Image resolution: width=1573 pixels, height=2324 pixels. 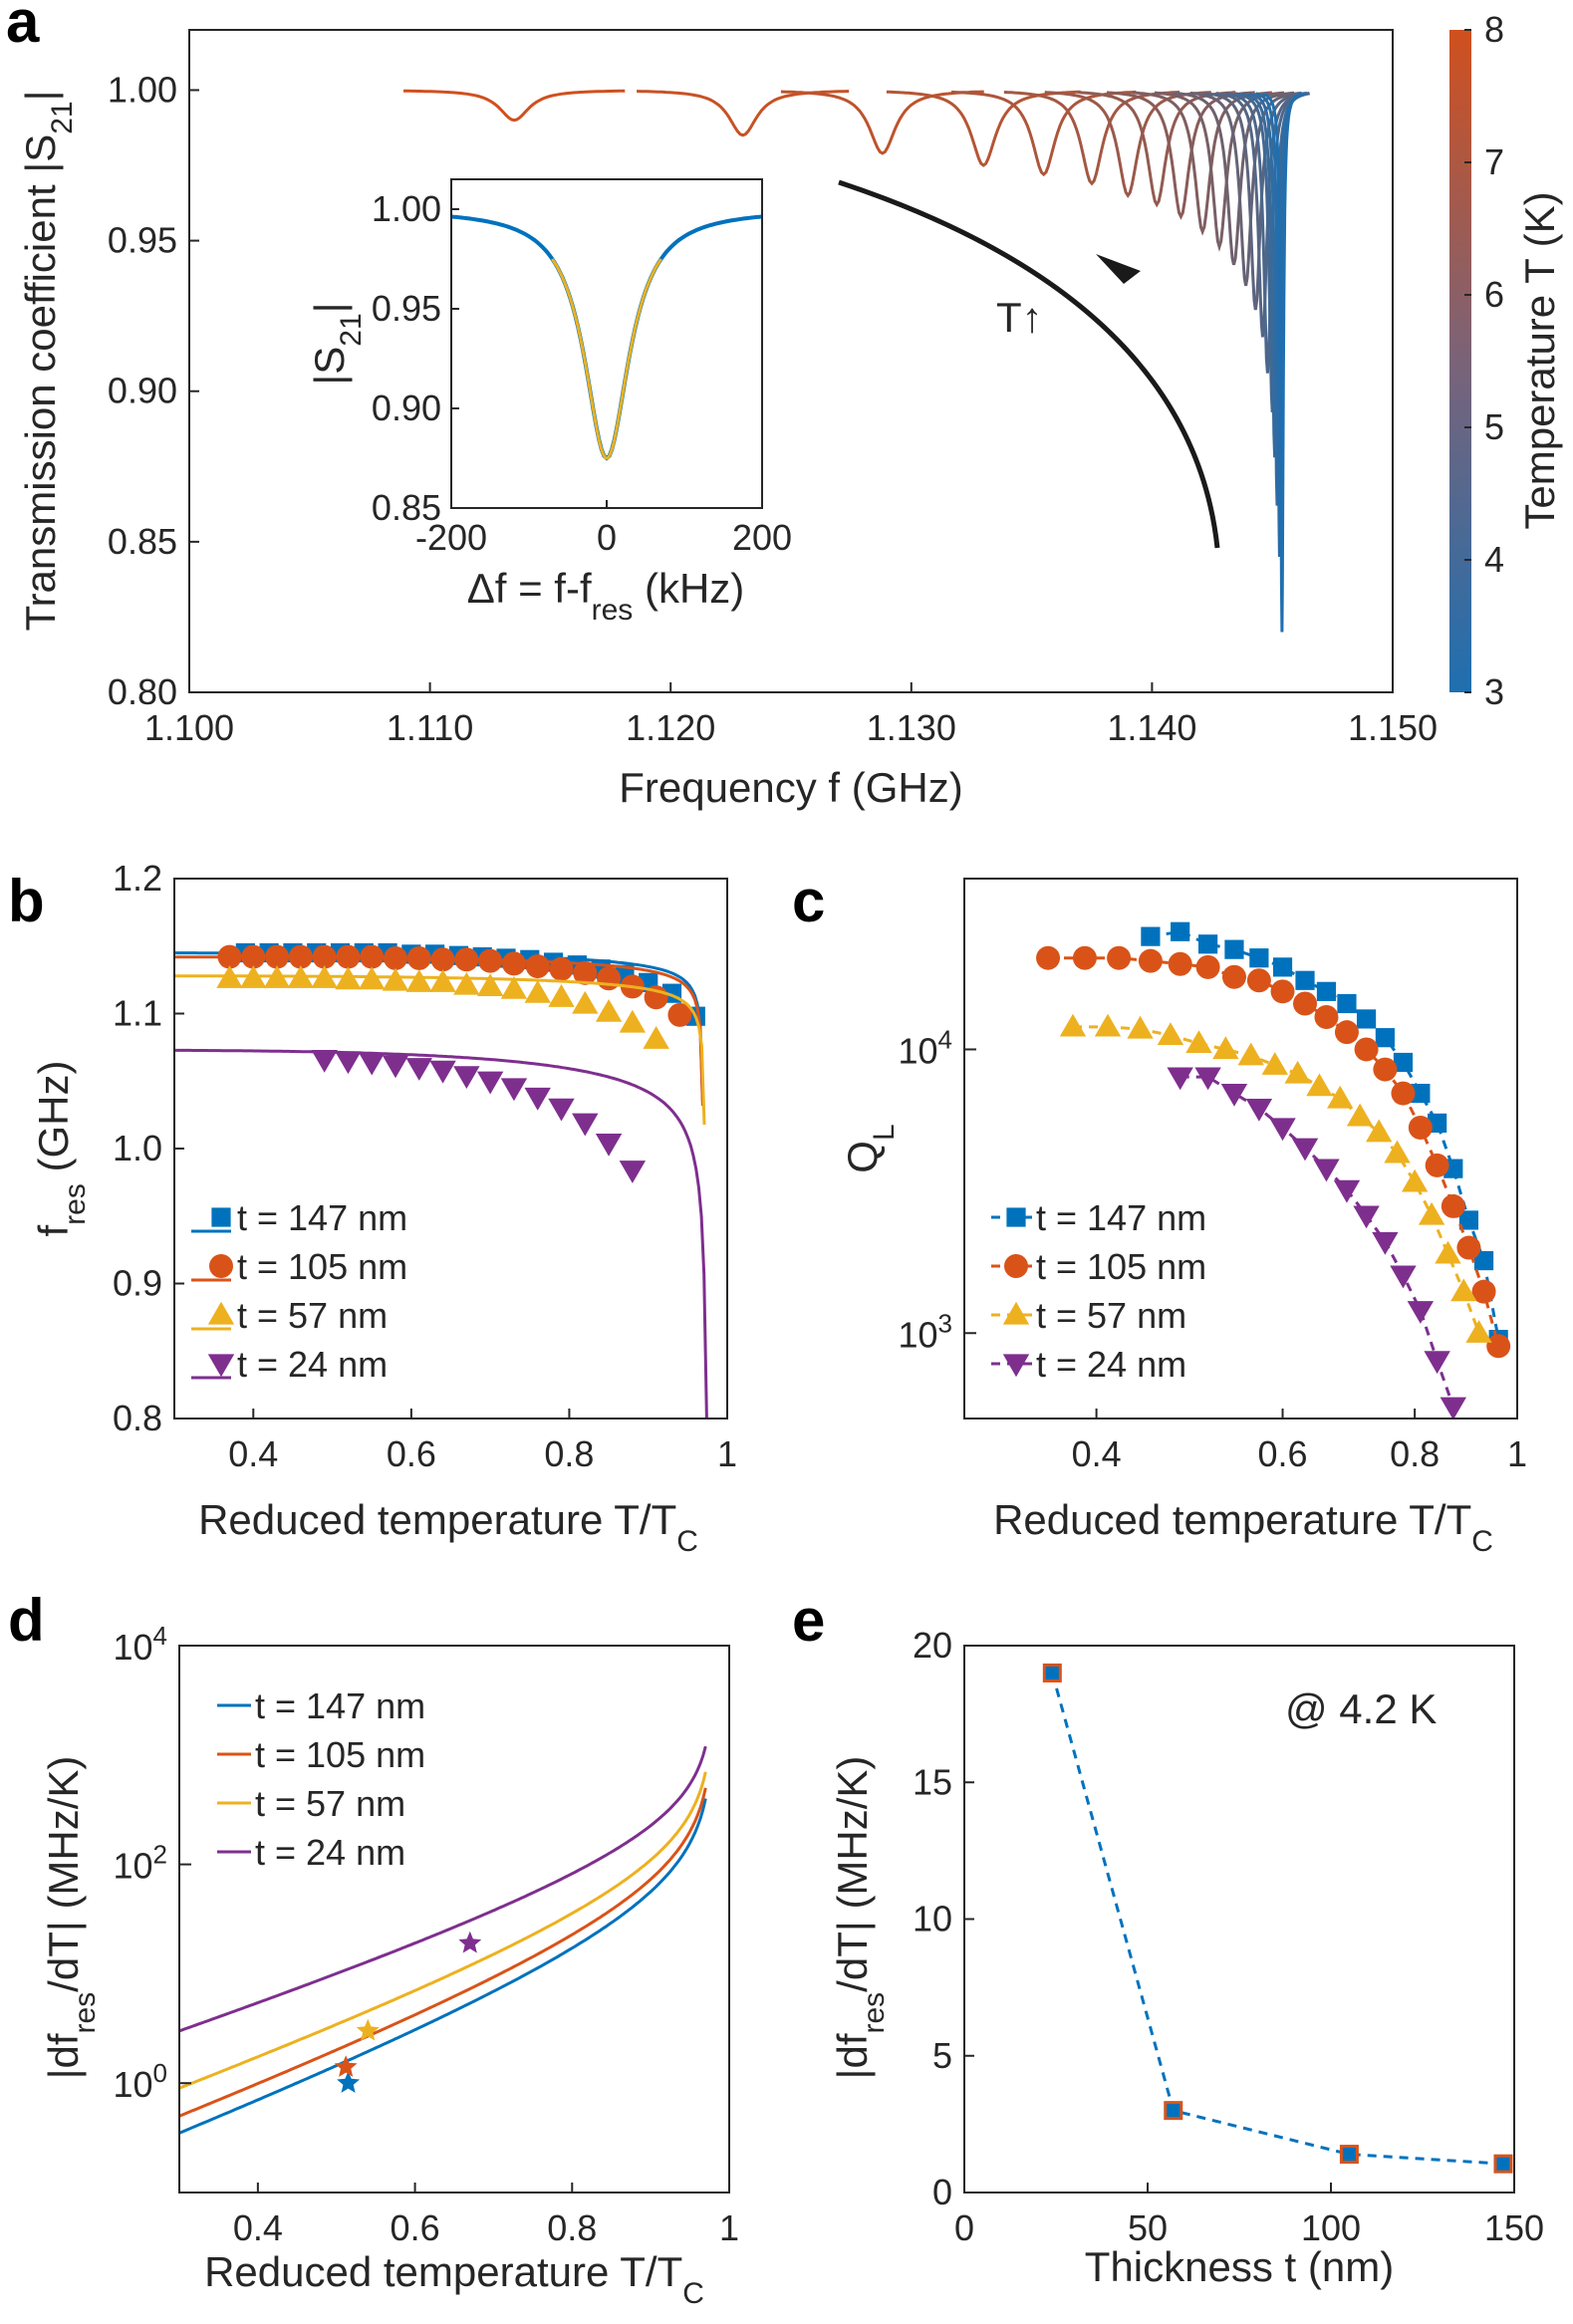 I want to click on panel-d-axes-box, so click(x=454, y=1920).